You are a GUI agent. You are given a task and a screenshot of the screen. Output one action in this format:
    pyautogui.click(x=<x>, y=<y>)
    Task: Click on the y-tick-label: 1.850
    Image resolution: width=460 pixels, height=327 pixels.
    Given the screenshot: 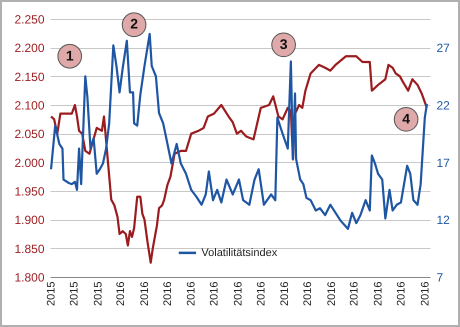 What is the action you would take?
    pyautogui.click(x=29, y=249)
    